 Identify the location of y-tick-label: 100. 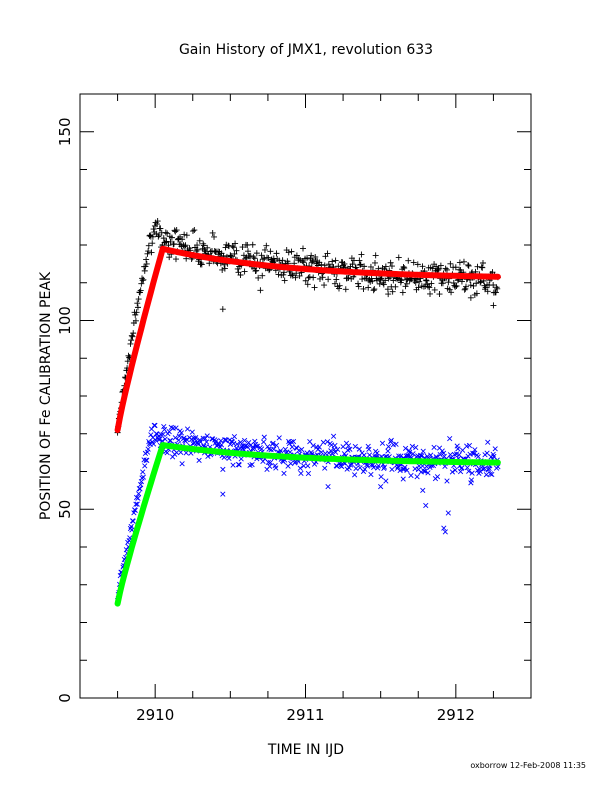
(65, 320).